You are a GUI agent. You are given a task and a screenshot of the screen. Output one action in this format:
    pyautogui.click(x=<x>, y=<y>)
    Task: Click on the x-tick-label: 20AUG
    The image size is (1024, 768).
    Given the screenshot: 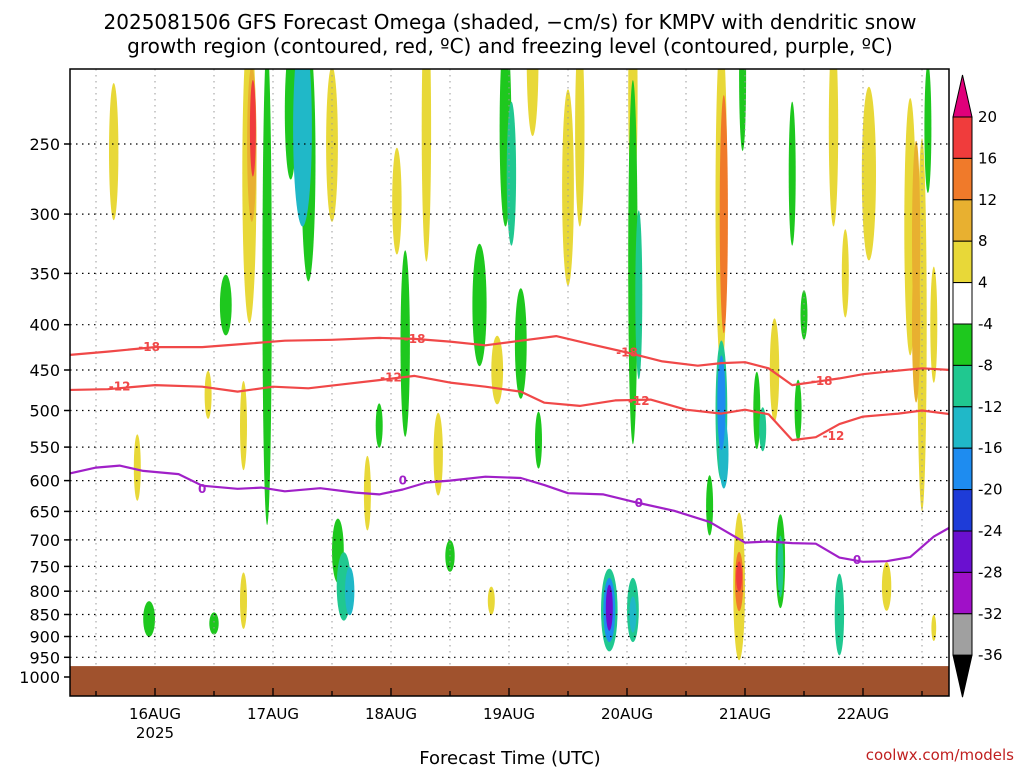 What is the action you would take?
    pyautogui.click(x=627, y=714)
    